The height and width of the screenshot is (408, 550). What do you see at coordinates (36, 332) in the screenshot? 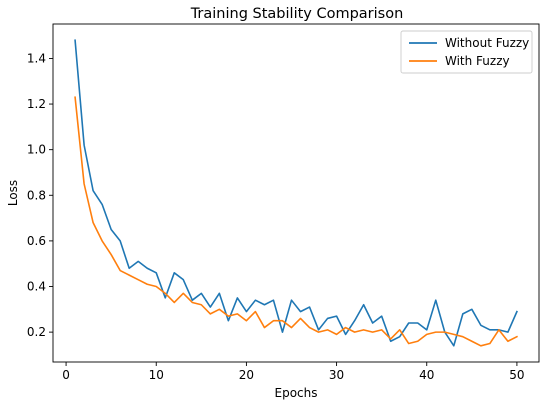
I see `y-tick-label: 0.2` at bounding box center [36, 332].